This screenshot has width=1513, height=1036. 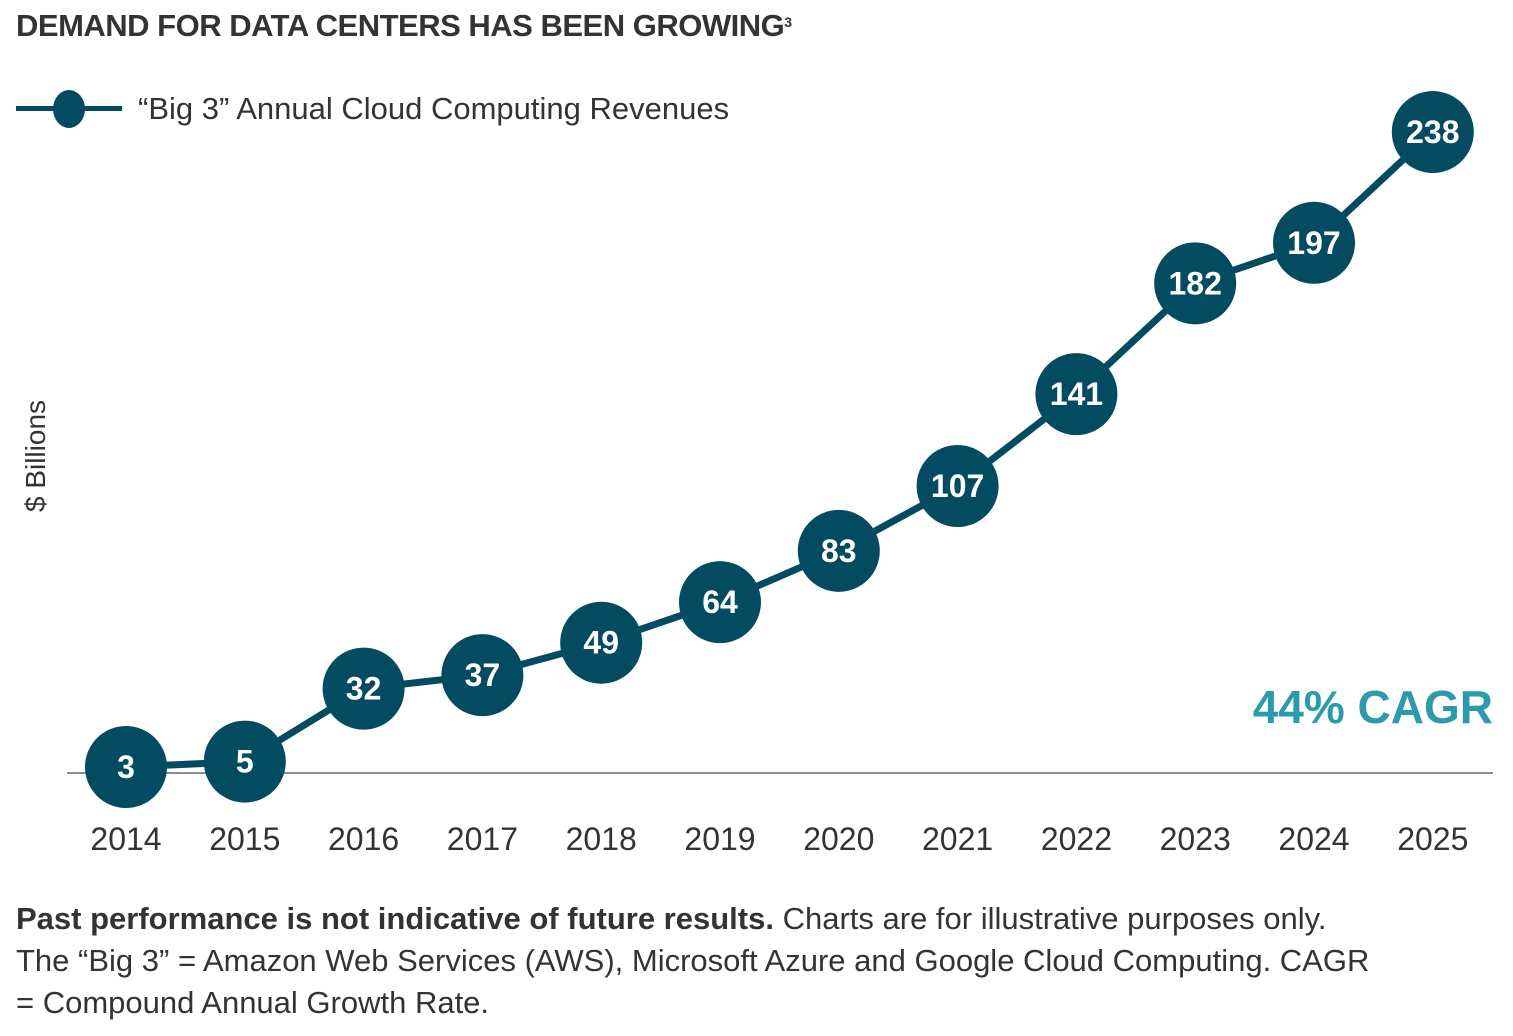 I want to click on data-label: 32, so click(x=364, y=689).